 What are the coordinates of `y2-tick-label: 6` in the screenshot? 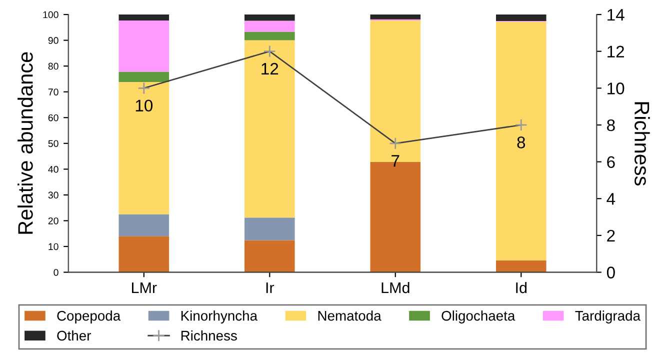 It's located at (611, 162).